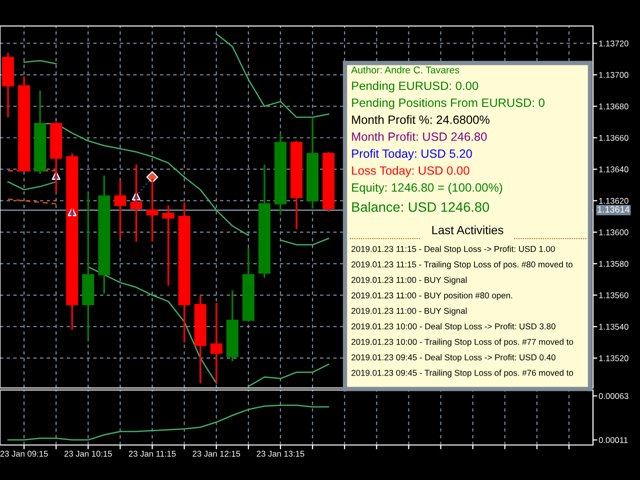  Describe the element at coordinates (613, 440) in the screenshot. I see `y-tick-label: 0.00011` at that location.